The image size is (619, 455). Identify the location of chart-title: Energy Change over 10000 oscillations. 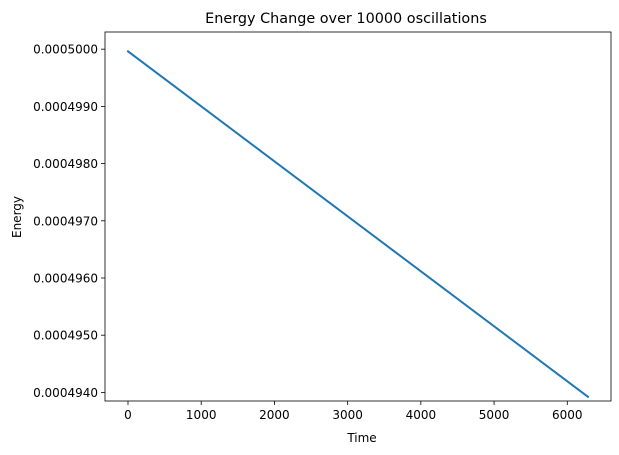
(346, 19).